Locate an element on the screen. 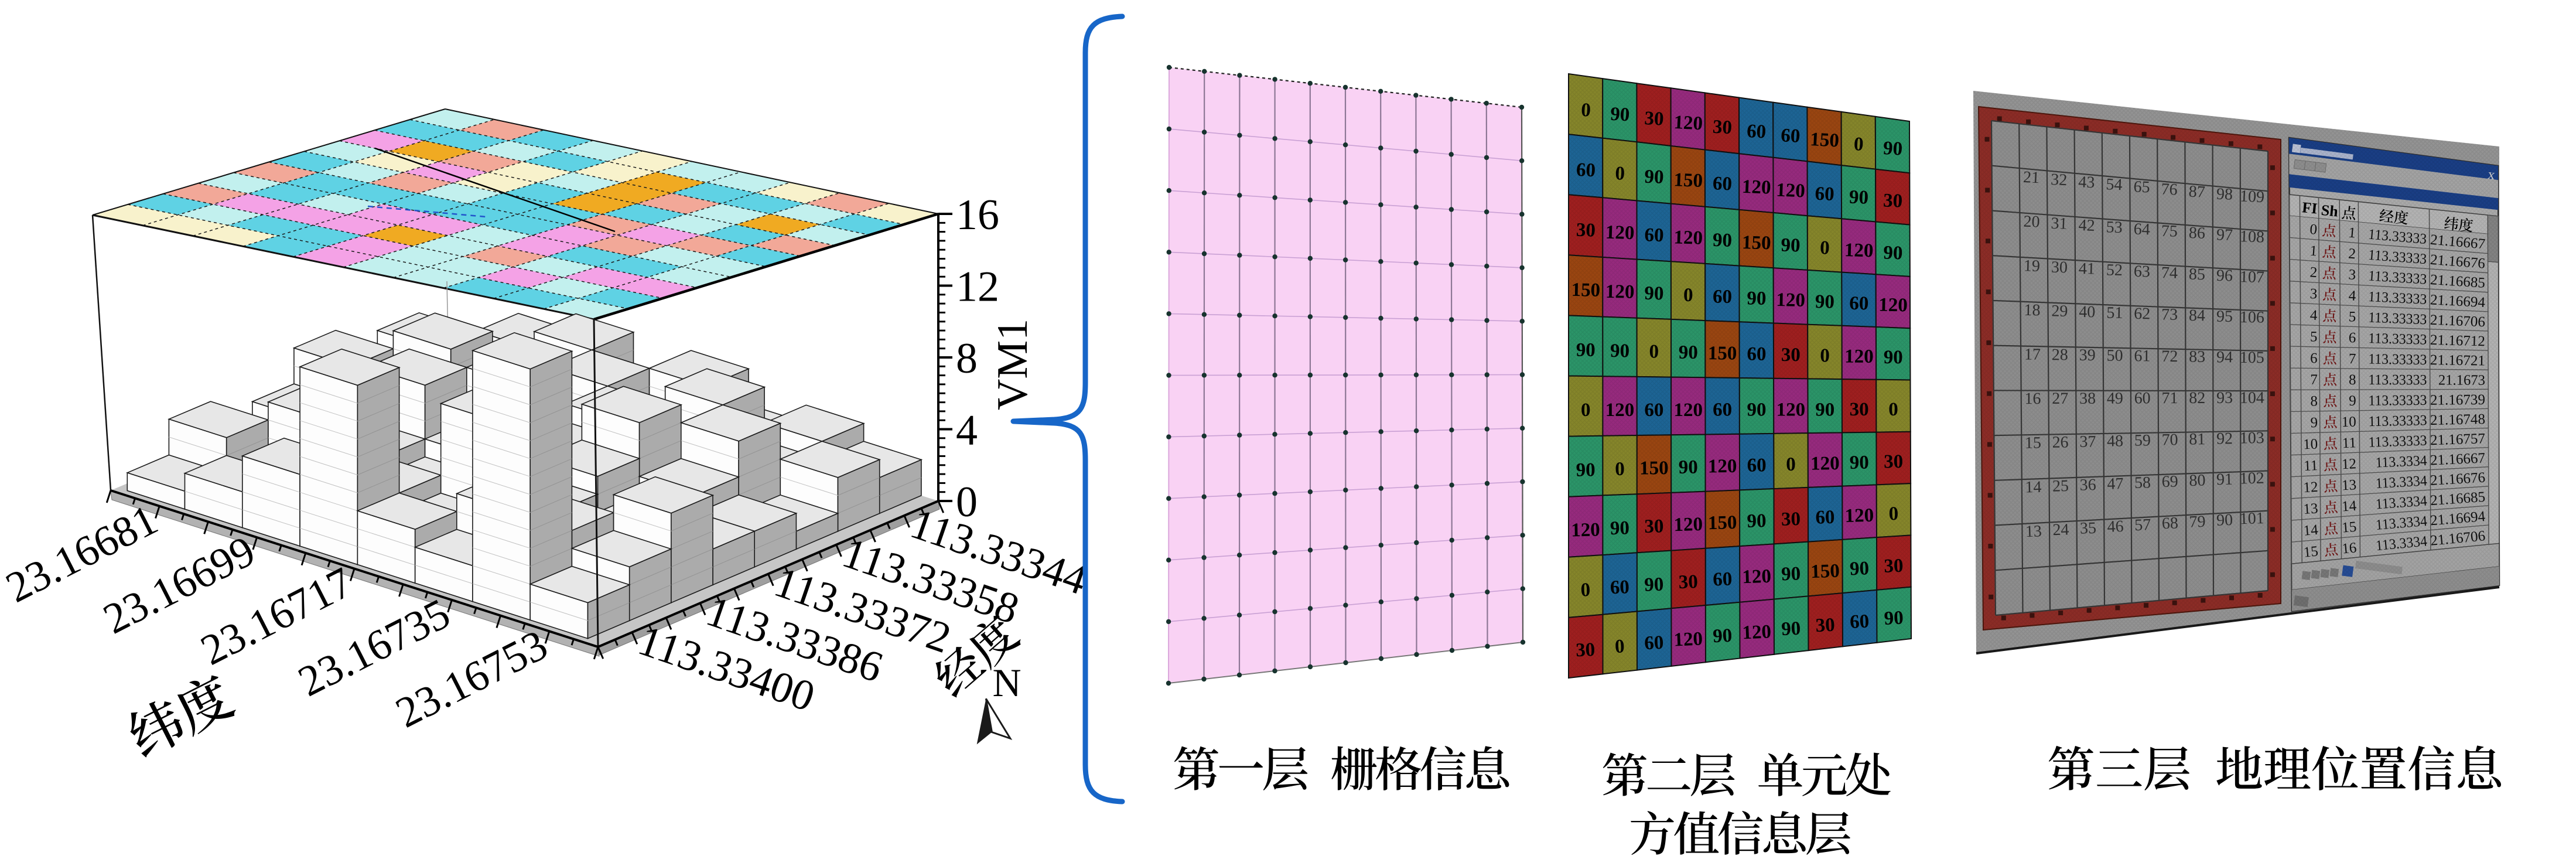  svg-text: VM1 is located at coordinates (1013, 364).